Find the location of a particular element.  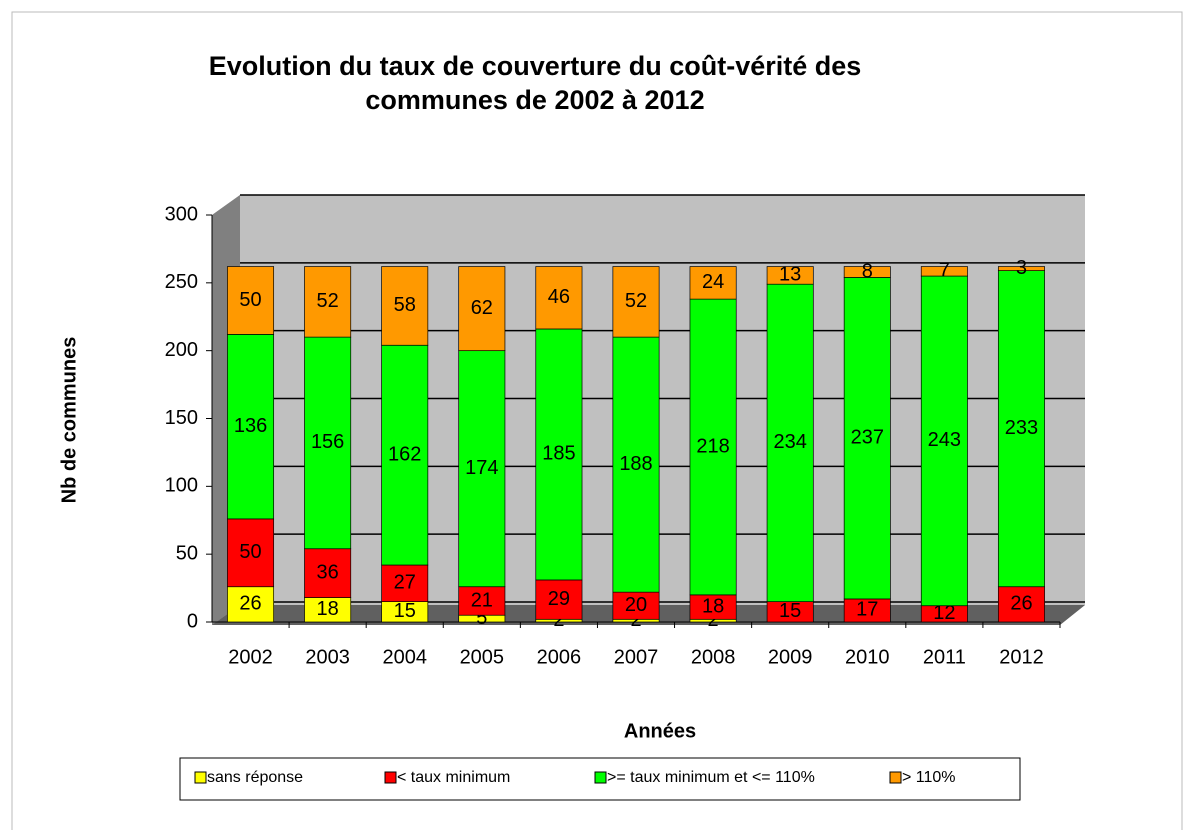

data-label: 174 is located at coordinates (481, 468).